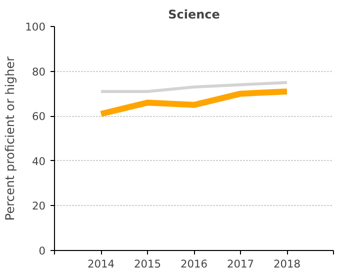 The image size is (350, 275). I want to click on line-series, so click(194, 87).